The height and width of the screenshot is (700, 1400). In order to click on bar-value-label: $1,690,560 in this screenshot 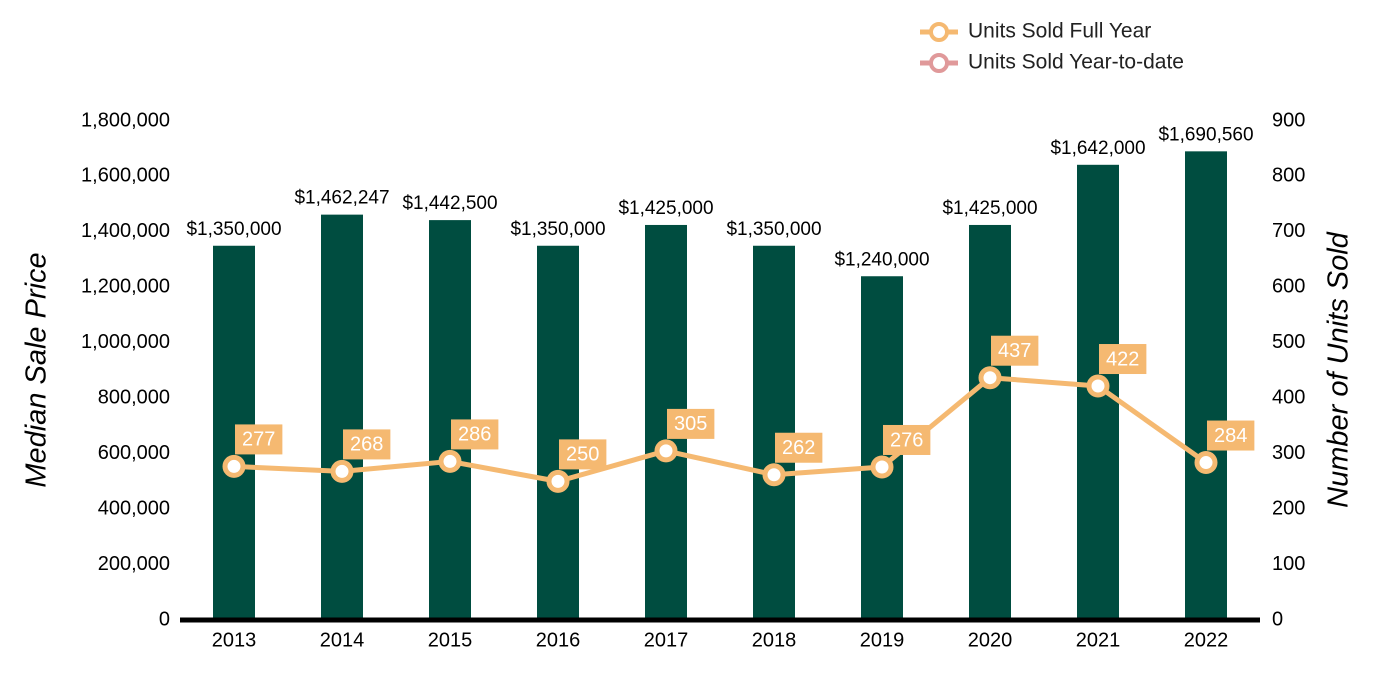, I will do `click(1205, 134)`.